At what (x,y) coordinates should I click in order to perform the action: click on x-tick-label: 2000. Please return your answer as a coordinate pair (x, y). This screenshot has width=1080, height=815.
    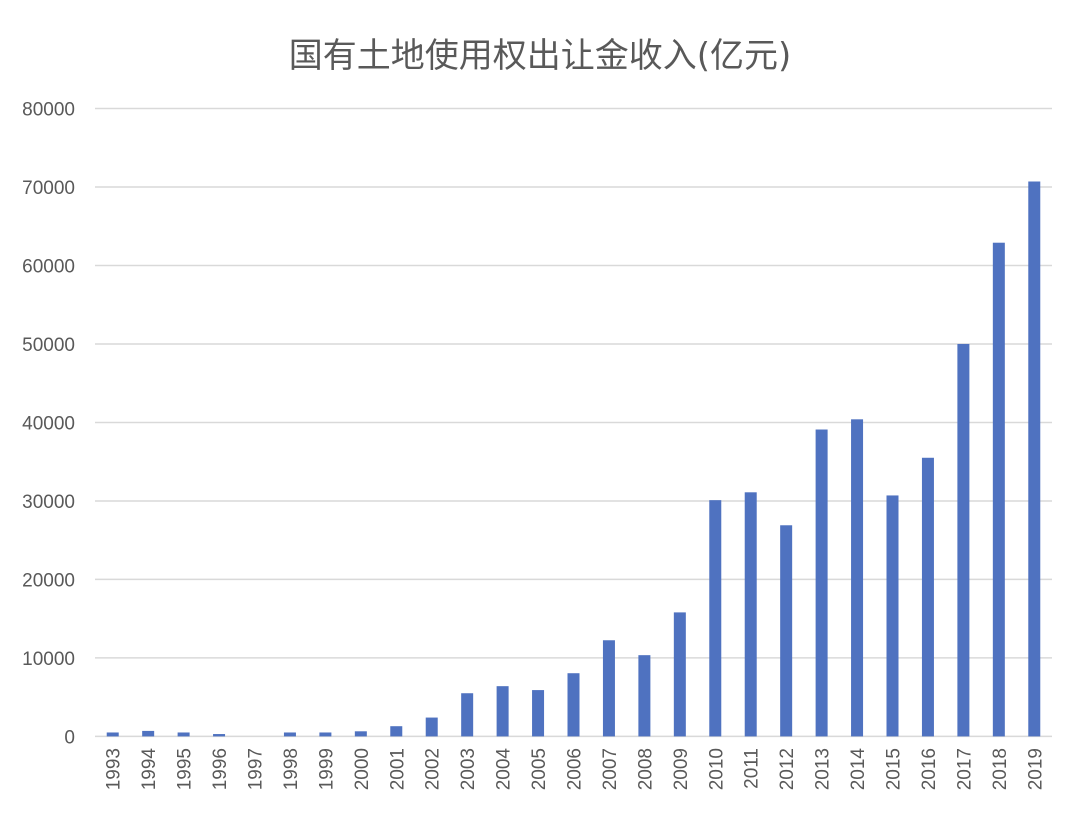
    Looking at the image, I should click on (362, 769).